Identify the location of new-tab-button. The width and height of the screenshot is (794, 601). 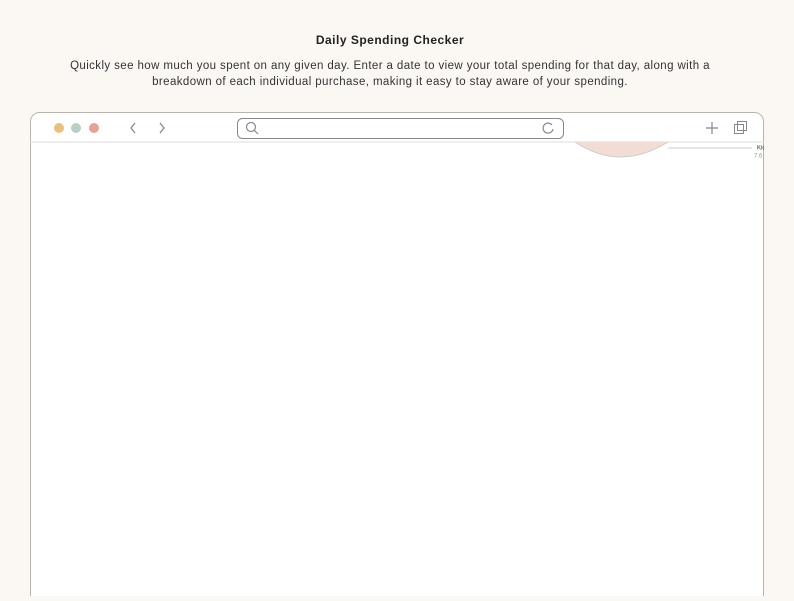
(712, 128).